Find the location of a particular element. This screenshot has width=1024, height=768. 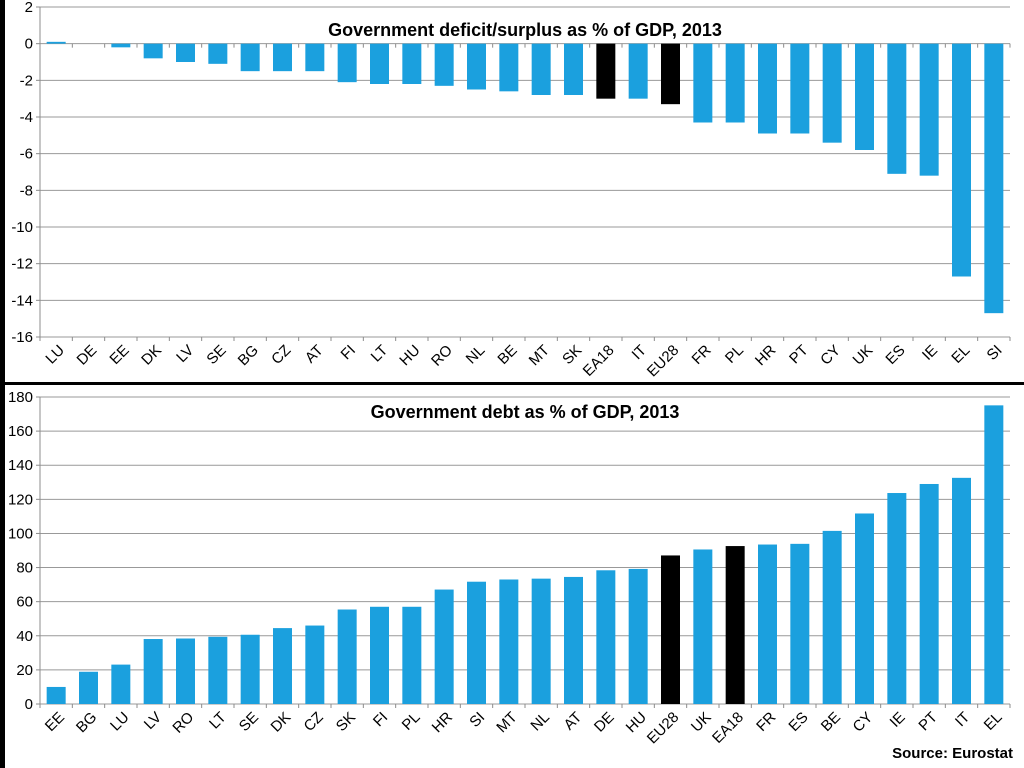

x-tick-label-UK: UK is located at coordinates (701, 722).